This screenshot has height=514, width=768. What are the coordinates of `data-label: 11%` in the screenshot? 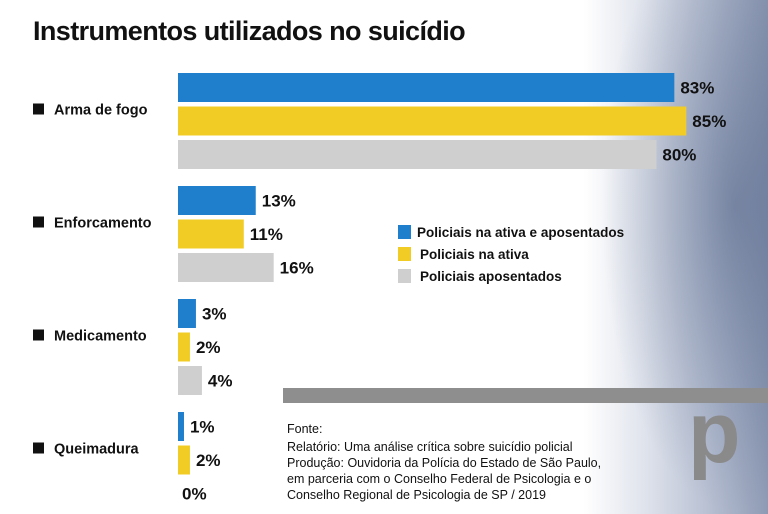 It's located at (266, 234).